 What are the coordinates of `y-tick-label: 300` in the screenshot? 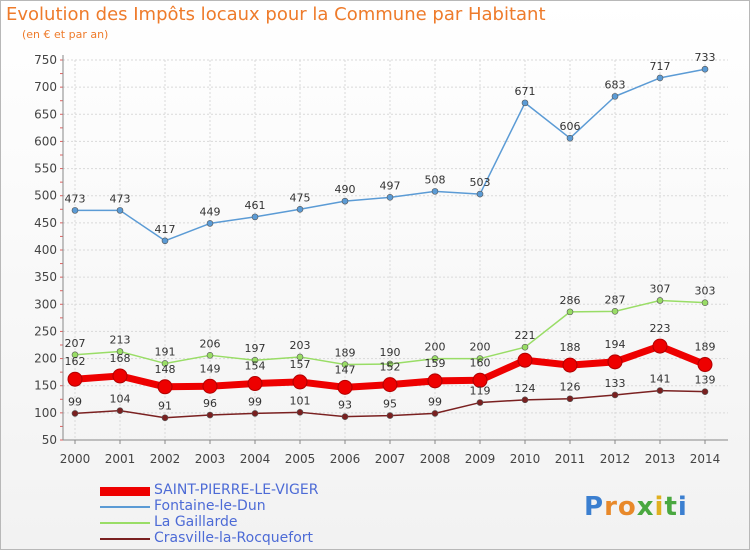 It's located at (45, 304).